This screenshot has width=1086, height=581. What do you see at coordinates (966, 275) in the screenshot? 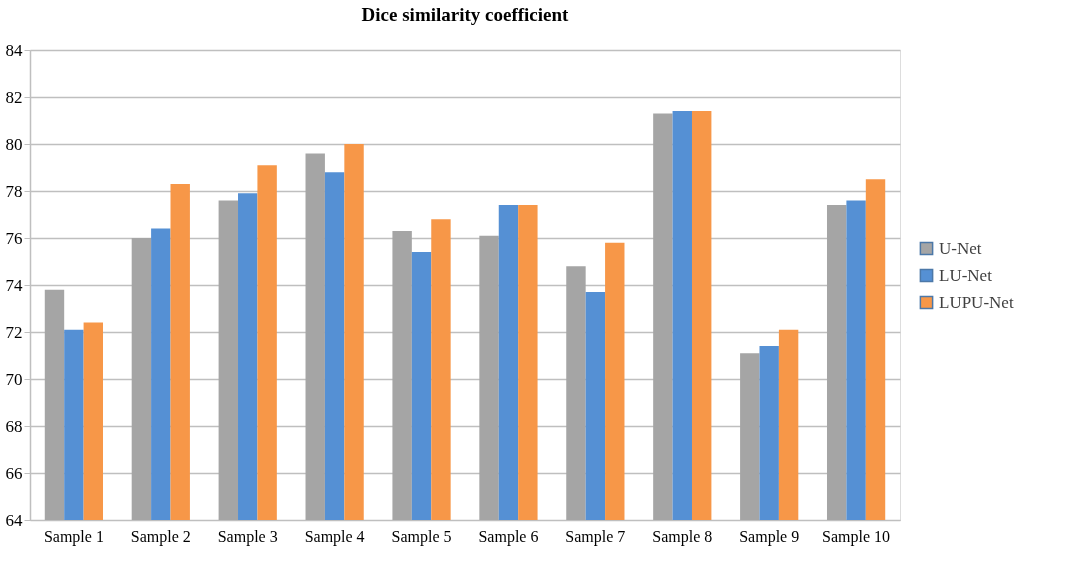
I see `legend-label: LU-Net` at bounding box center [966, 275].